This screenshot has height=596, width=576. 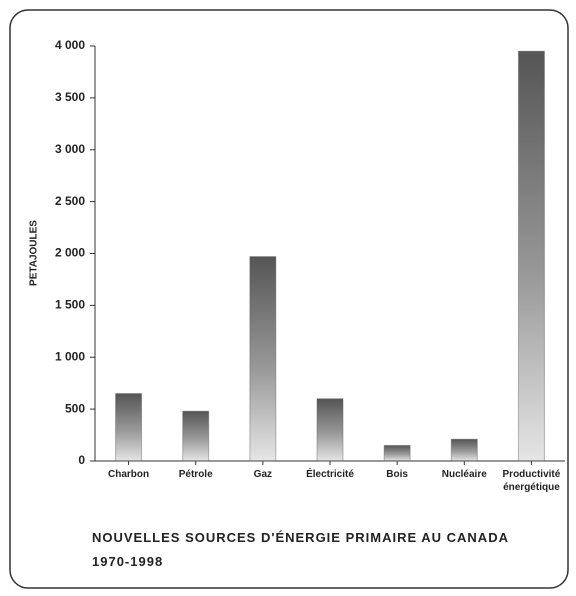 I want to click on y-tick-label: 4 000, so click(x=70, y=45).